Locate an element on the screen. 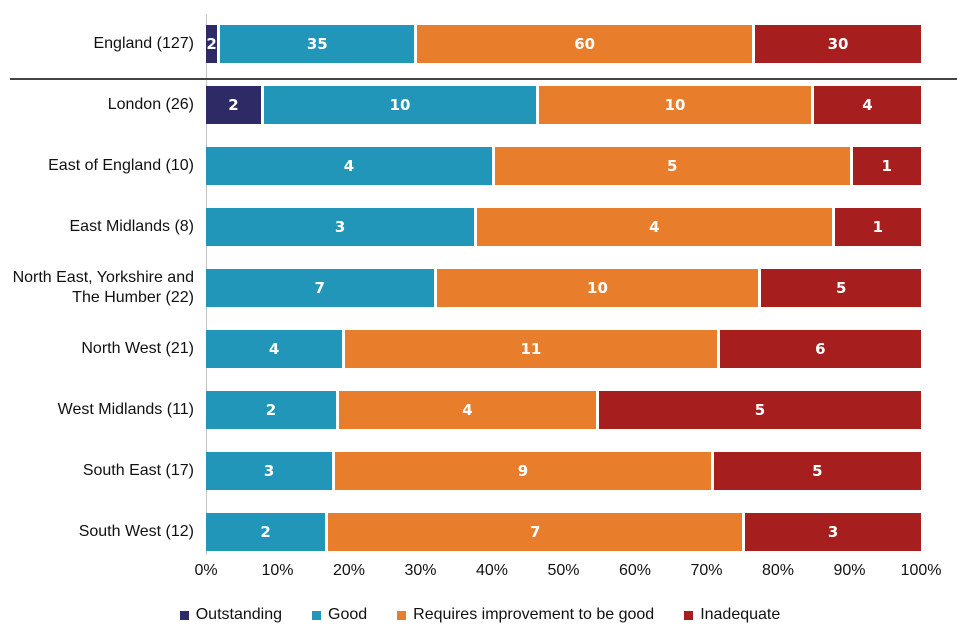  x-axis-tick-label: 30% is located at coordinates (420, 570).